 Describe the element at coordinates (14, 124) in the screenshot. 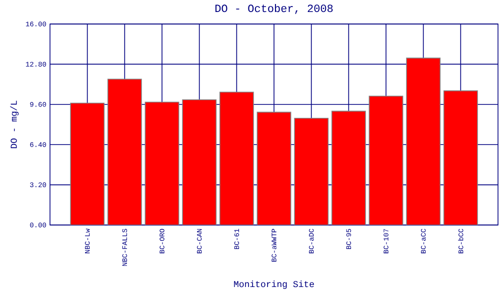

I see `y-axis-title: DO - mg/L` at that location.